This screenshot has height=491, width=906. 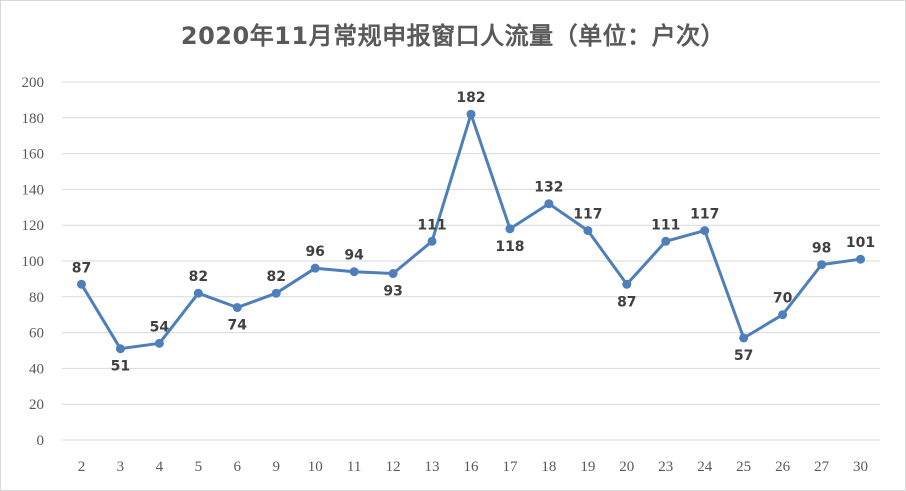 What do you see at coordinates (705, 467) in the screenshot?
I see `x-tick-label: 24` at bounding box center [705, 467].